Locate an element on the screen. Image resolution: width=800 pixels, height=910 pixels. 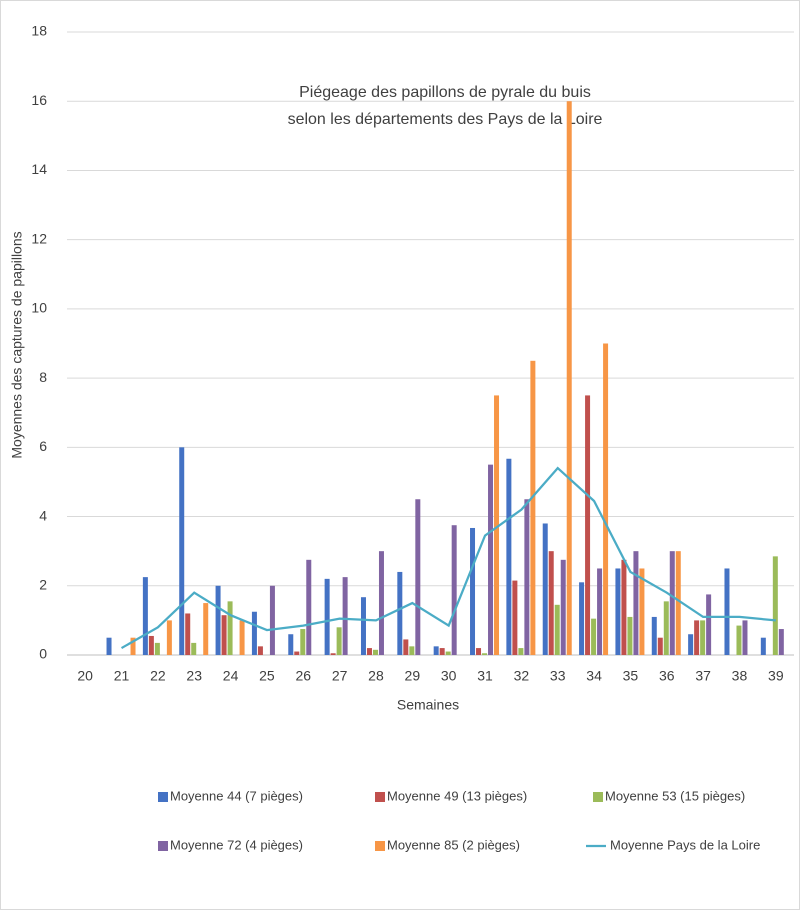
legend-label: Moyenne 53 (15 pièges) is located at coordinates (675, 795).